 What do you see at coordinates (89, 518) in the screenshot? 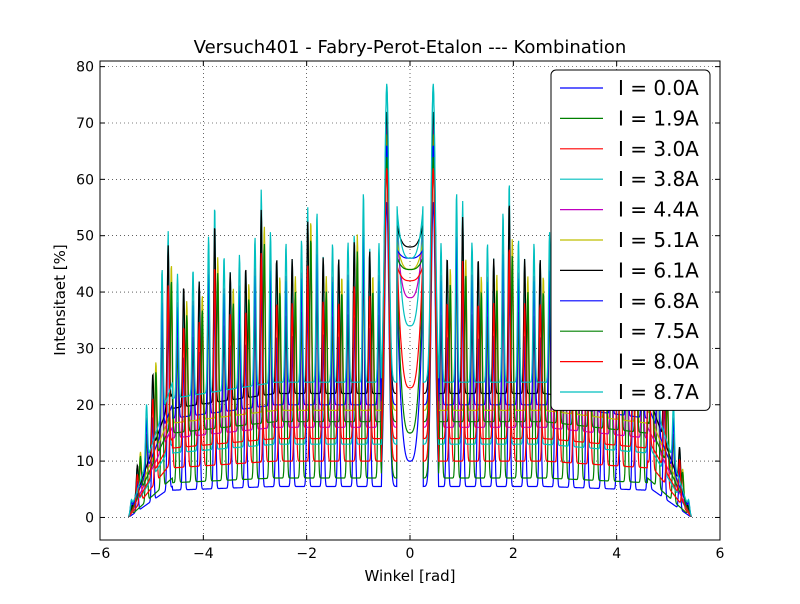
I see `y-tick-label: 0` at bounding box center [89, 518].